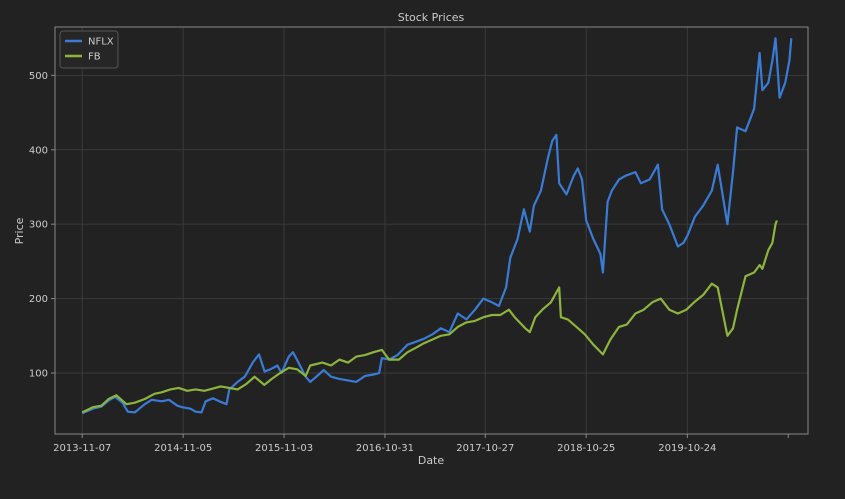  Describe the element at coordinates (89, 49) in the screenshot. I see `legend: NFLX FB` at that location.